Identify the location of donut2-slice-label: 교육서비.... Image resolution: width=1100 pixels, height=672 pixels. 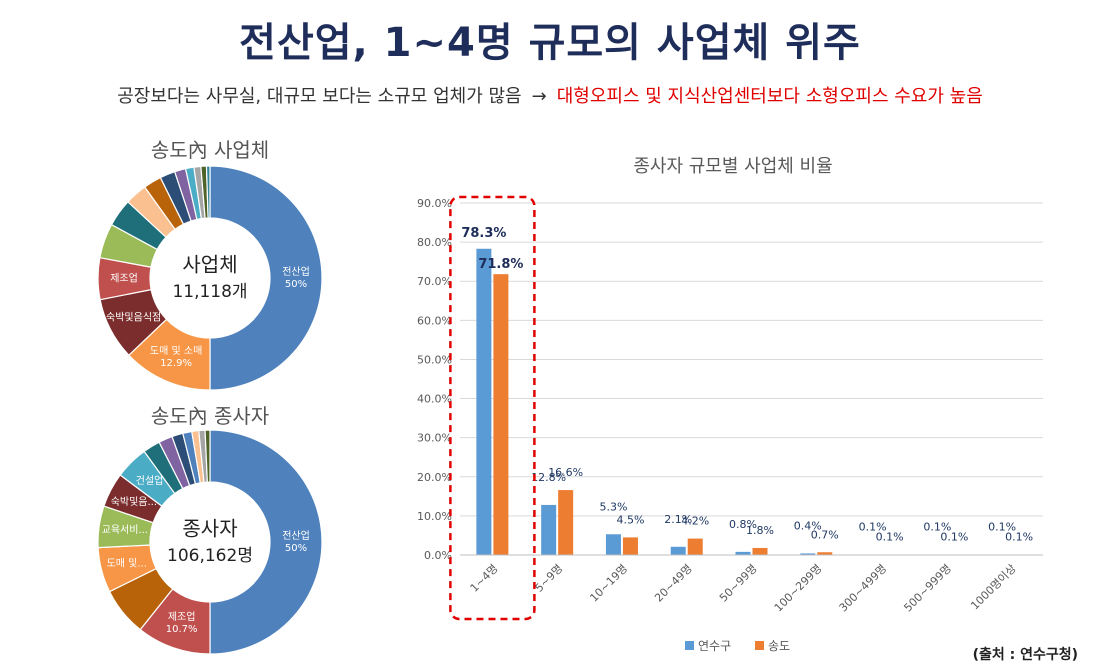
(125, 530).